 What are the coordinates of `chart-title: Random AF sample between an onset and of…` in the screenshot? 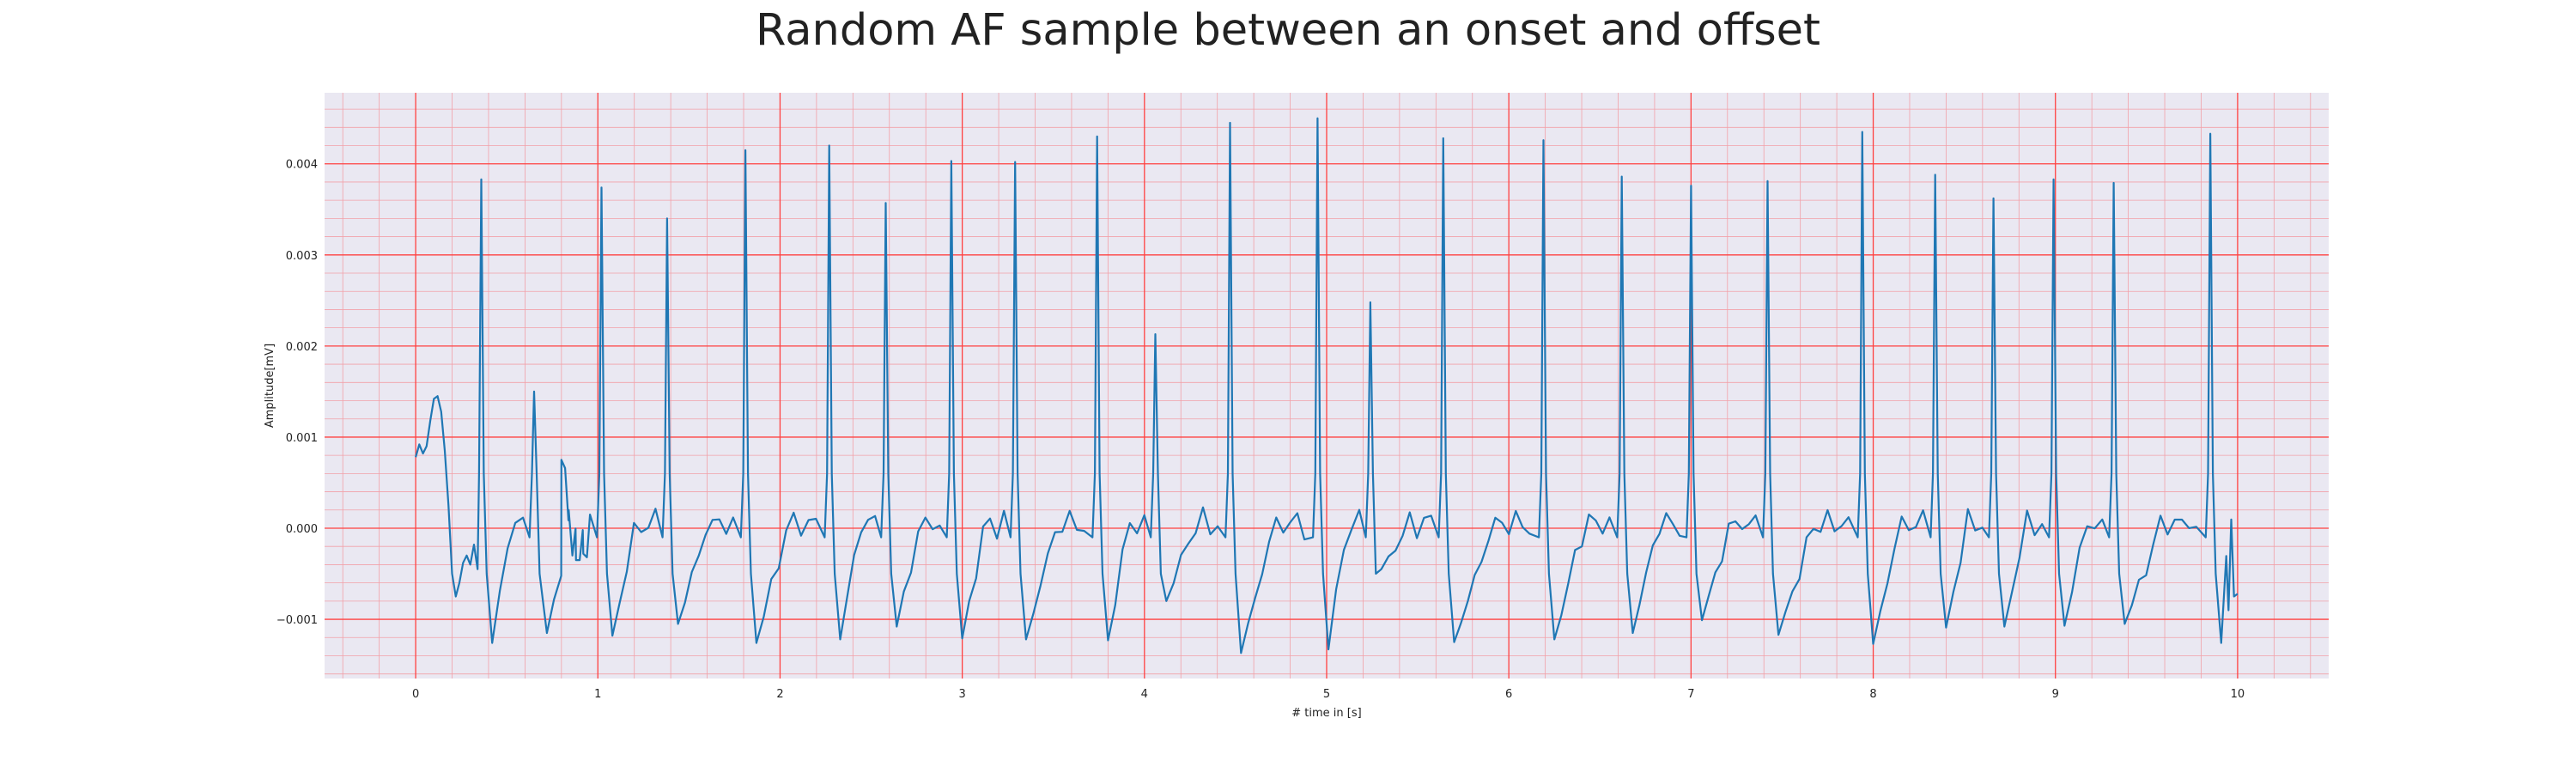 It's located at (1288, 30).